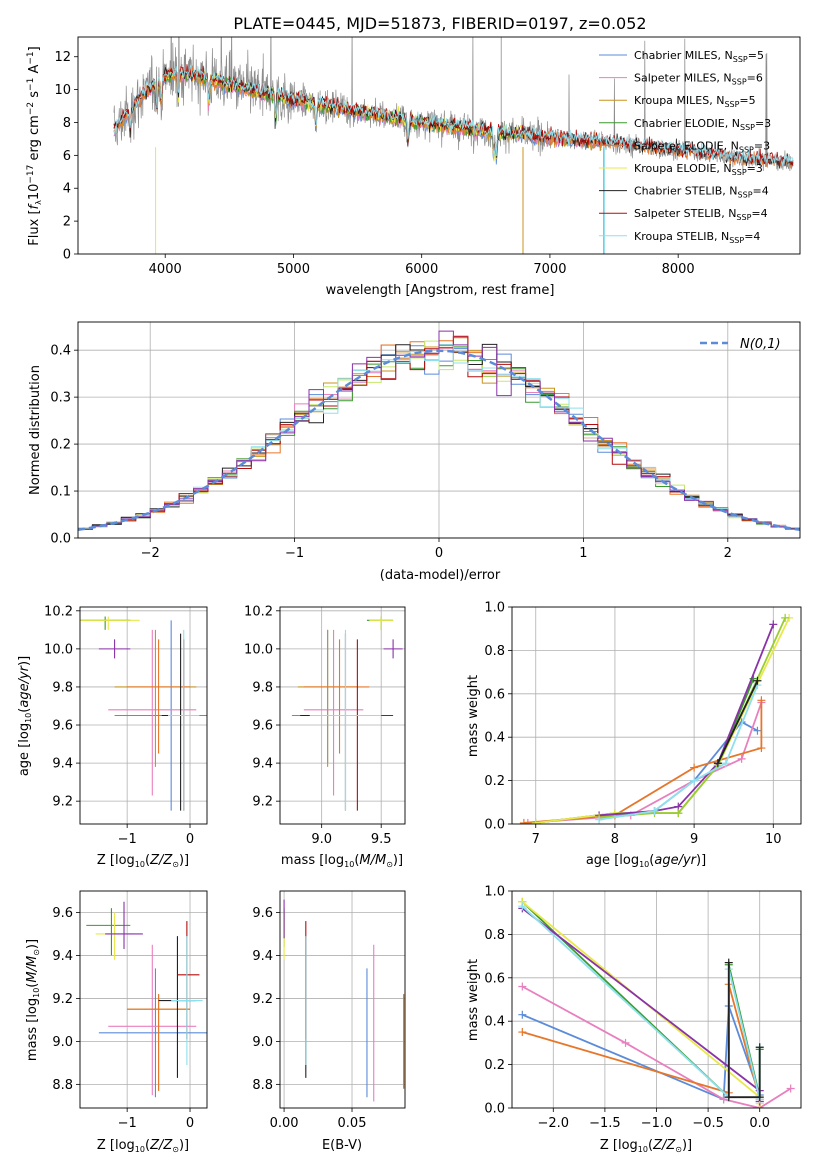  Describe the element at coordinates (258, 649) in the screenshot. I see `y-tick-label: 10.0` at that location.